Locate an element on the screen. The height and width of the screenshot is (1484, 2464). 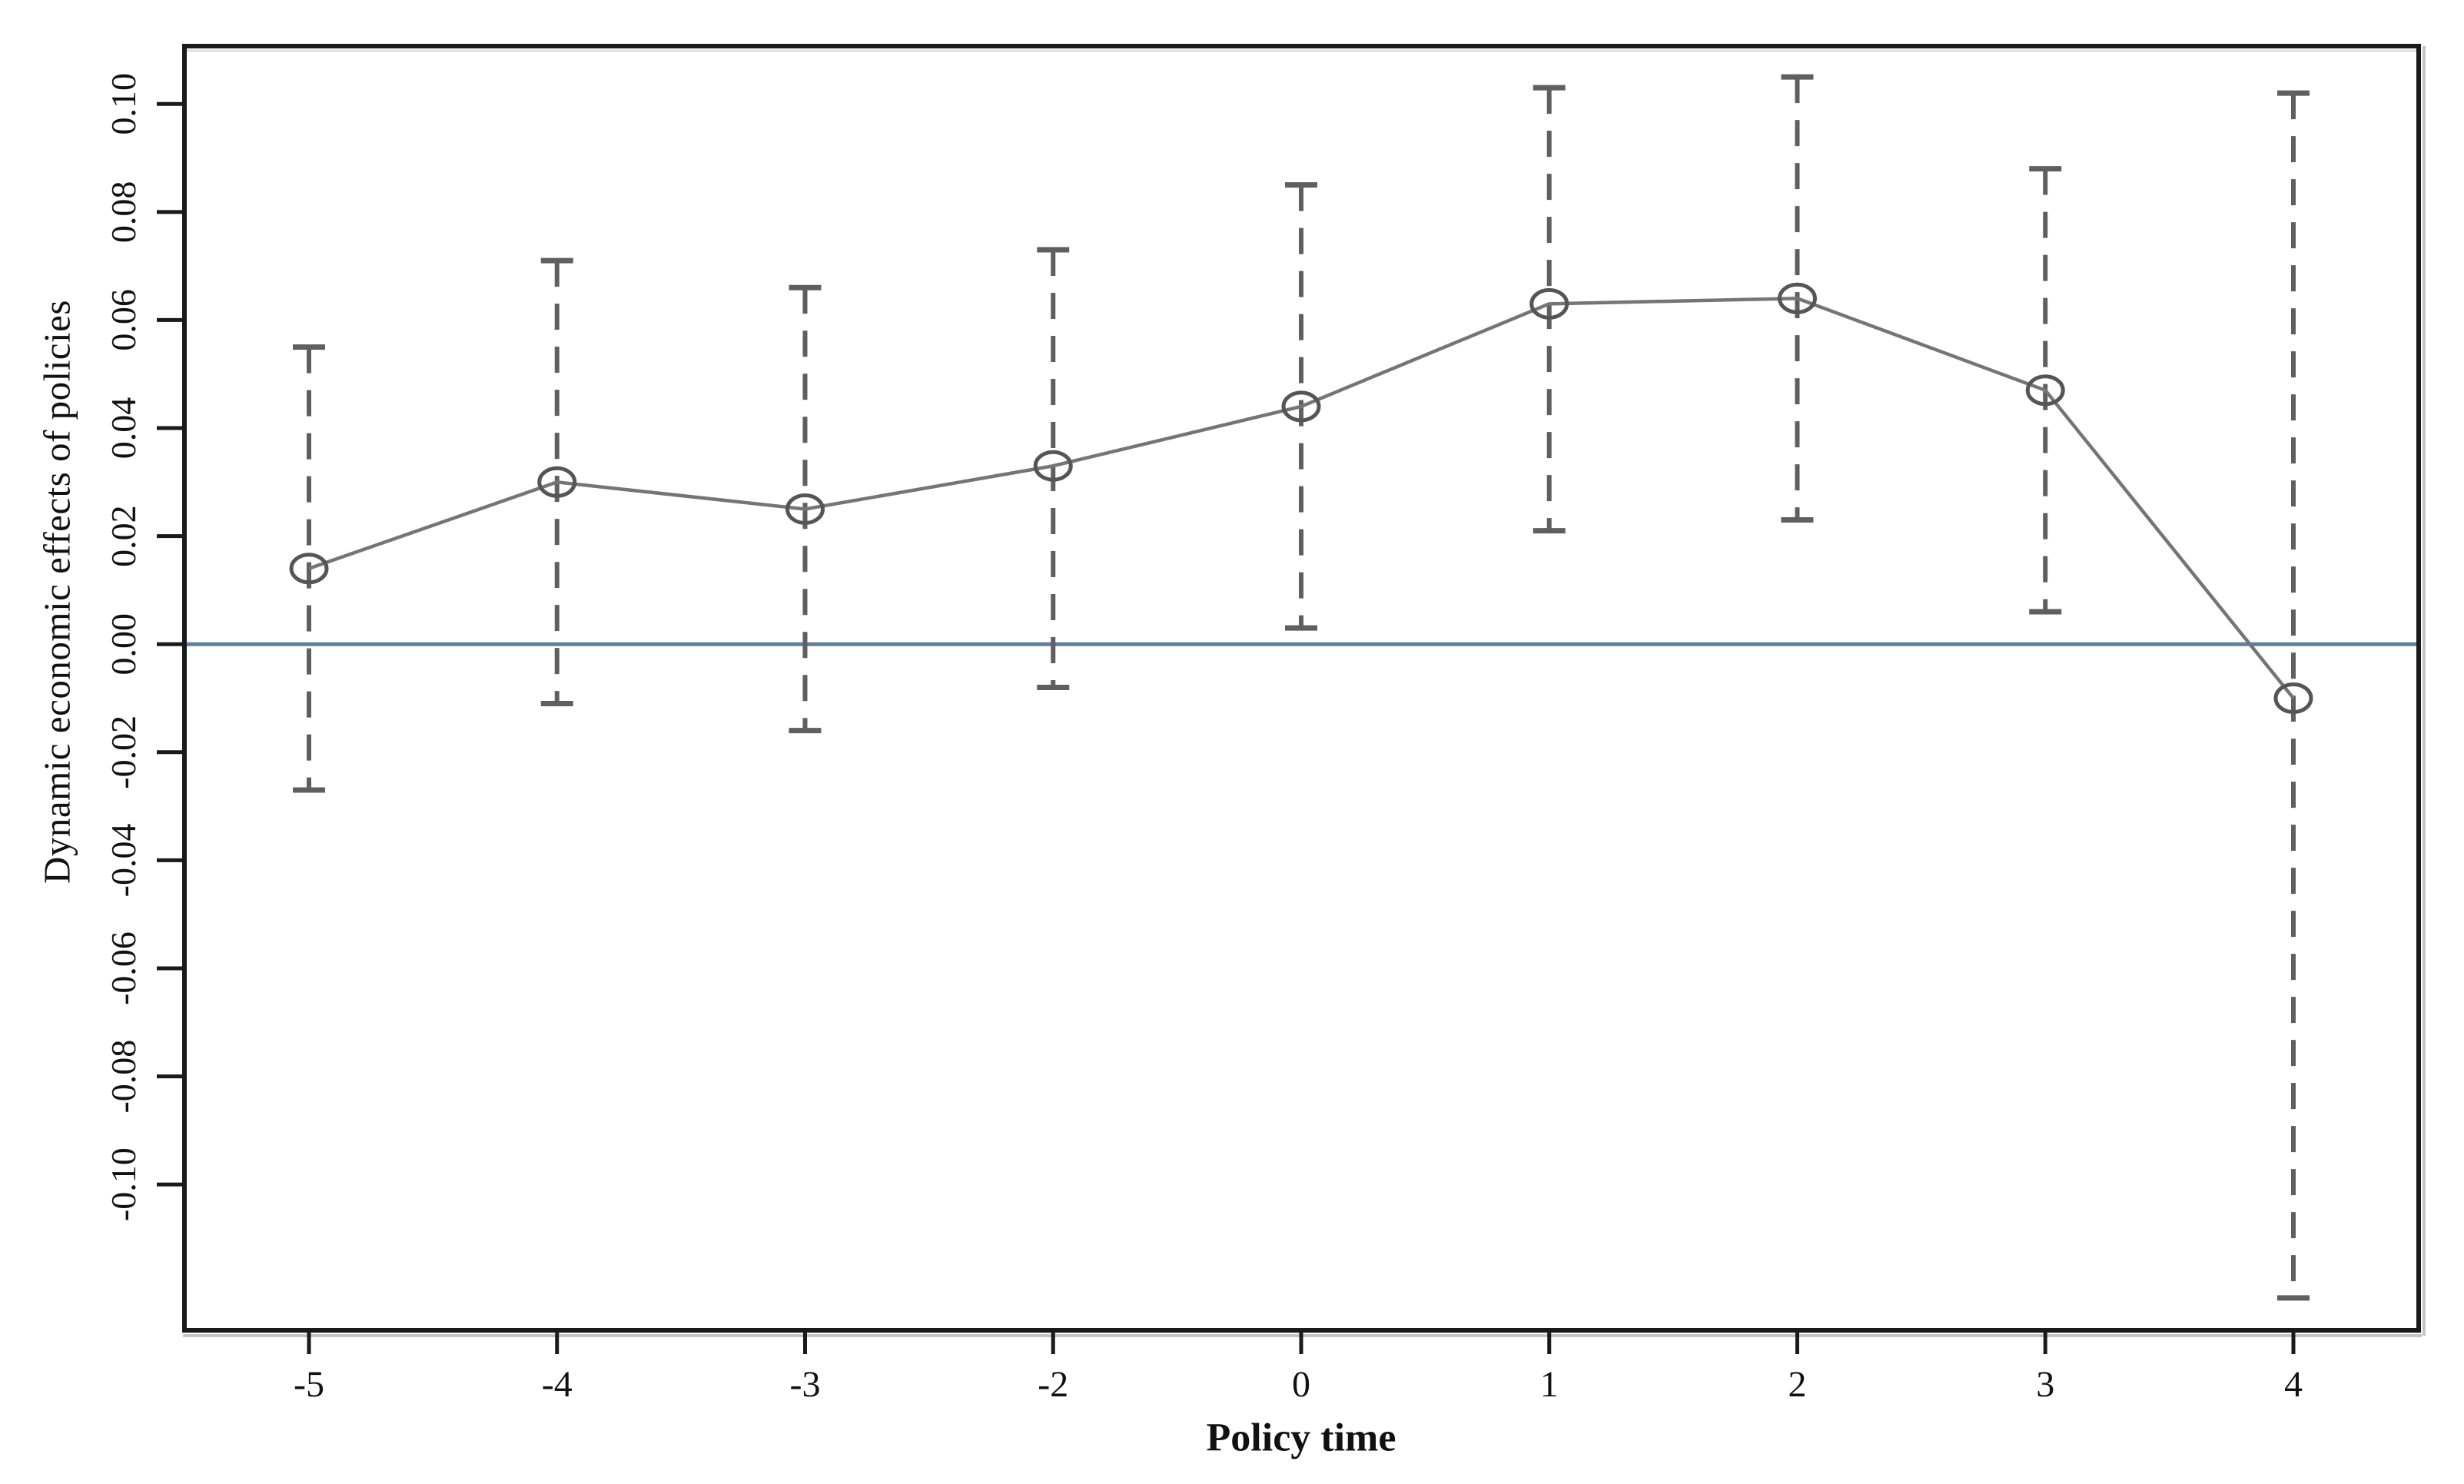
x-tick-label: 1 is located at coordinates (1549, 1384).